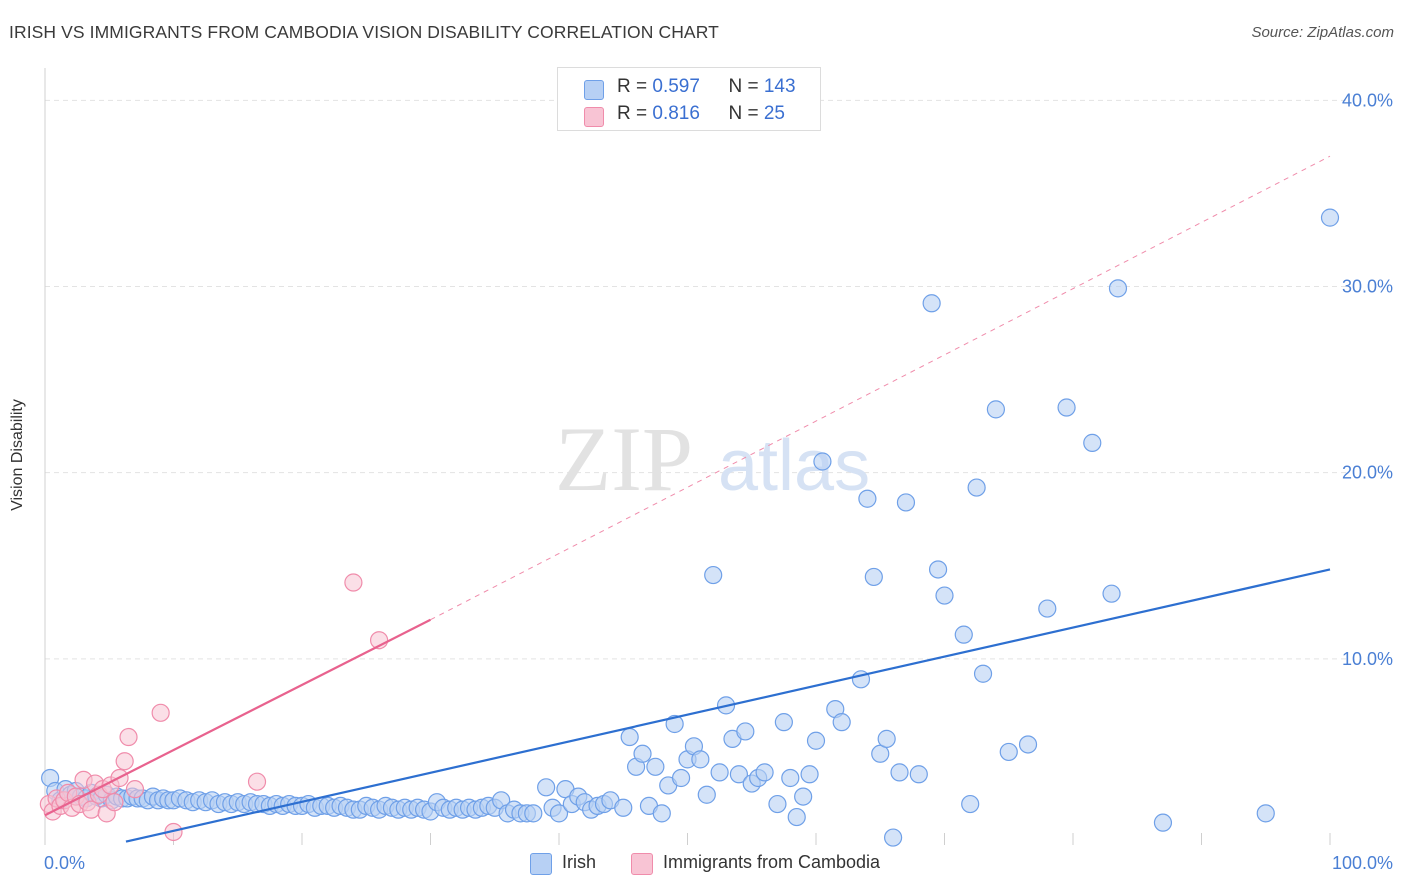  I want to click on cambodia-legend-swatch, so click(642, 864).